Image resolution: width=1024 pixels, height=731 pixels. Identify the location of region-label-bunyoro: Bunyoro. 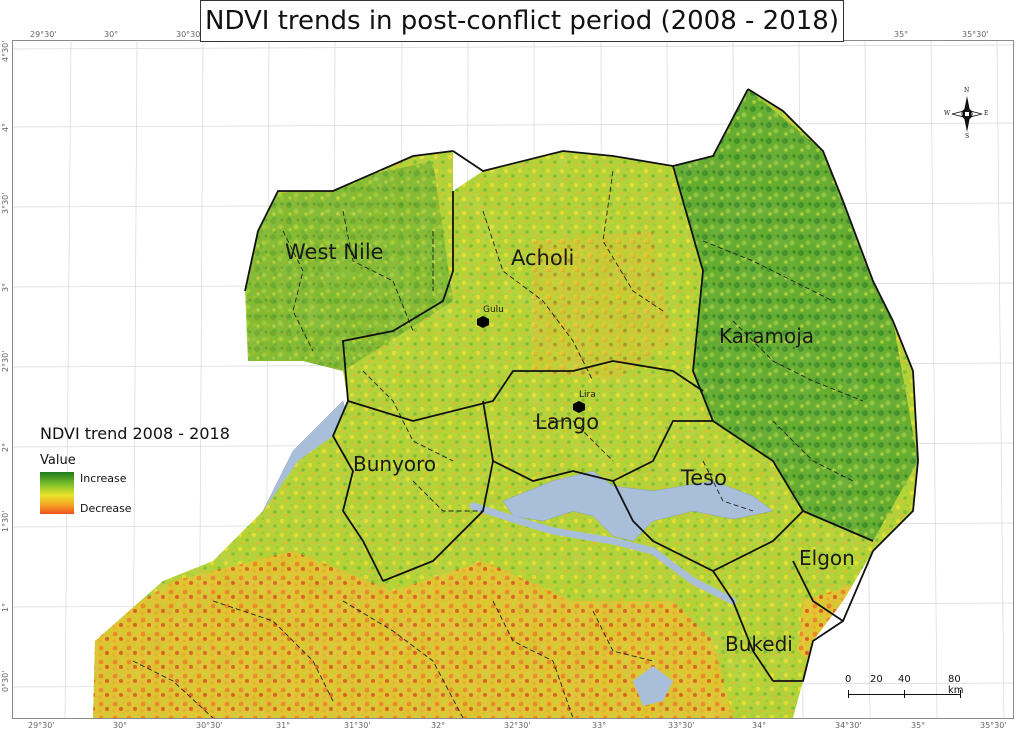
(394, 464).